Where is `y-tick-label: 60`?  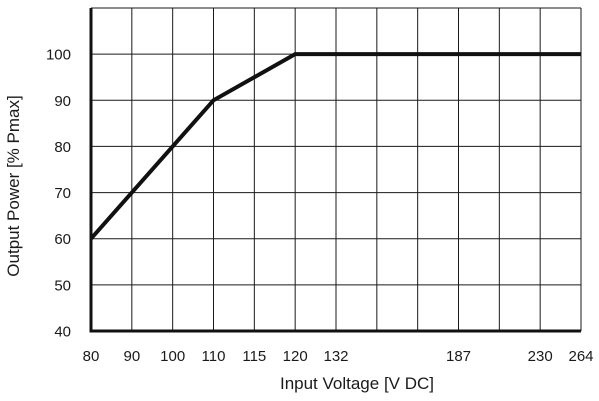
y-tick-label: 60 is located at coordinates (62, 239).